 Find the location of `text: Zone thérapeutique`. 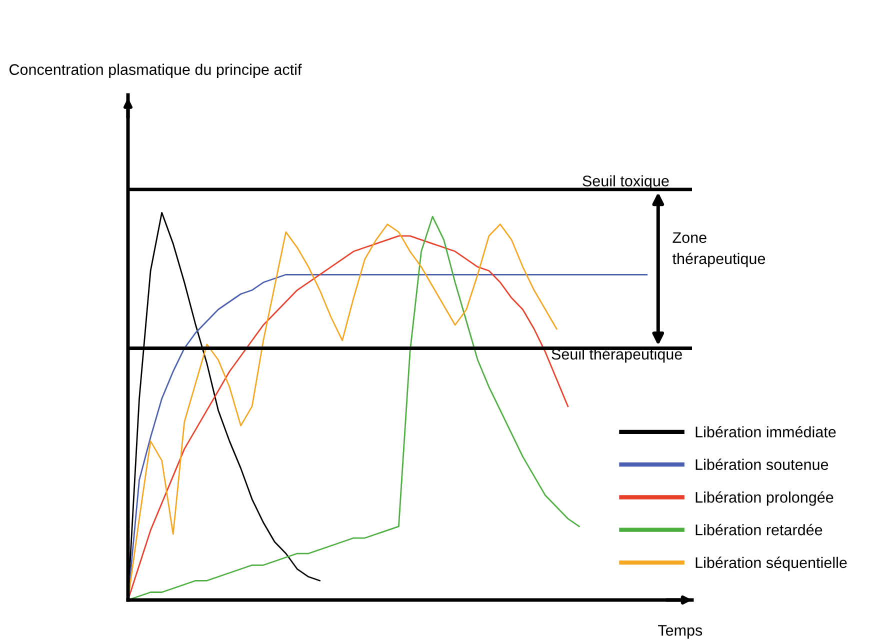

text: Zone thérapeutique is located at coordinates (719, 250).